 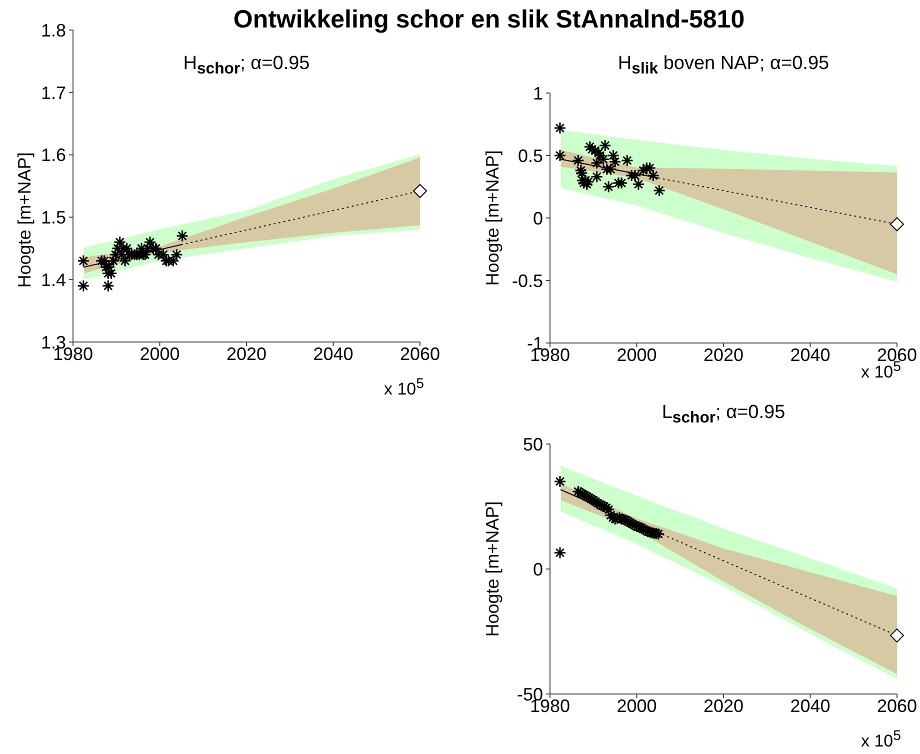 What do you see at coordinates (53, 92) in the screenshot?
I see `y-tick-label: 1.7` at bounding box center [53, 92].